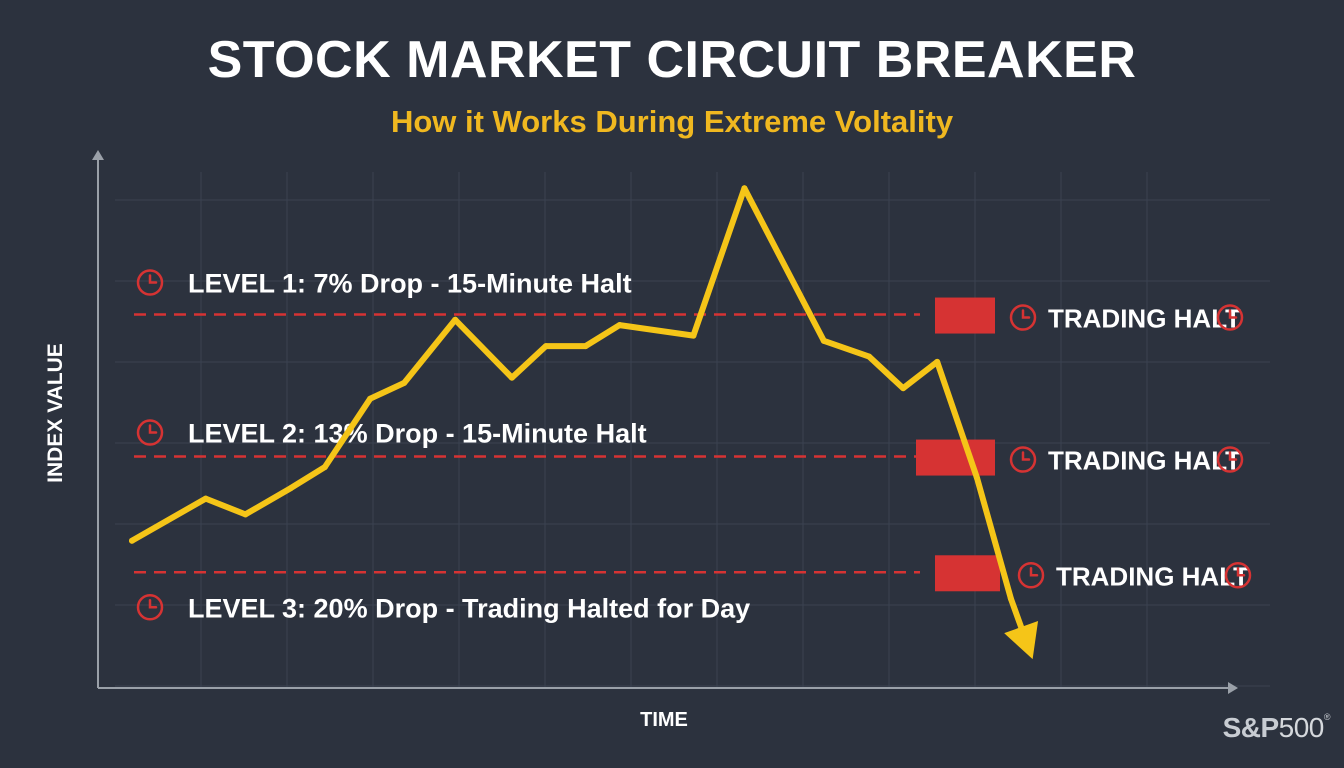 This screenshot has width=1344, height=768. What do you see at coordinates (1021, 640) in the screenshot?
I see `trend-arrow-icon` at bounding box center [1021, 640].